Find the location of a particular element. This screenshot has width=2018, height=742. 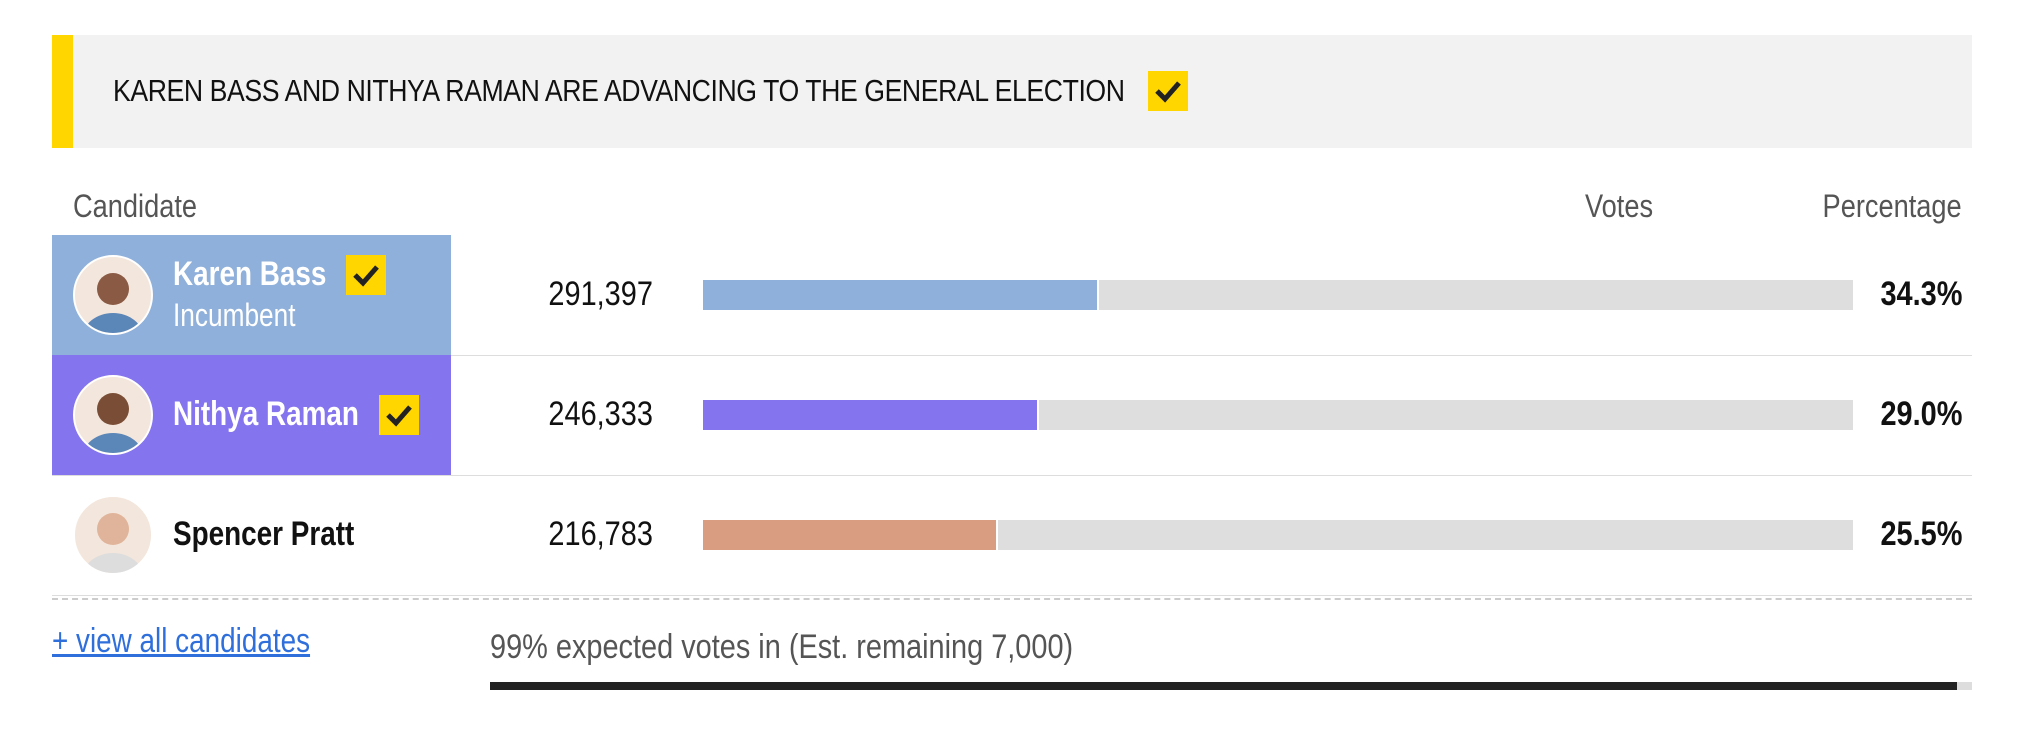

header-candidate: Candidate is located at coordinates (135, 206).